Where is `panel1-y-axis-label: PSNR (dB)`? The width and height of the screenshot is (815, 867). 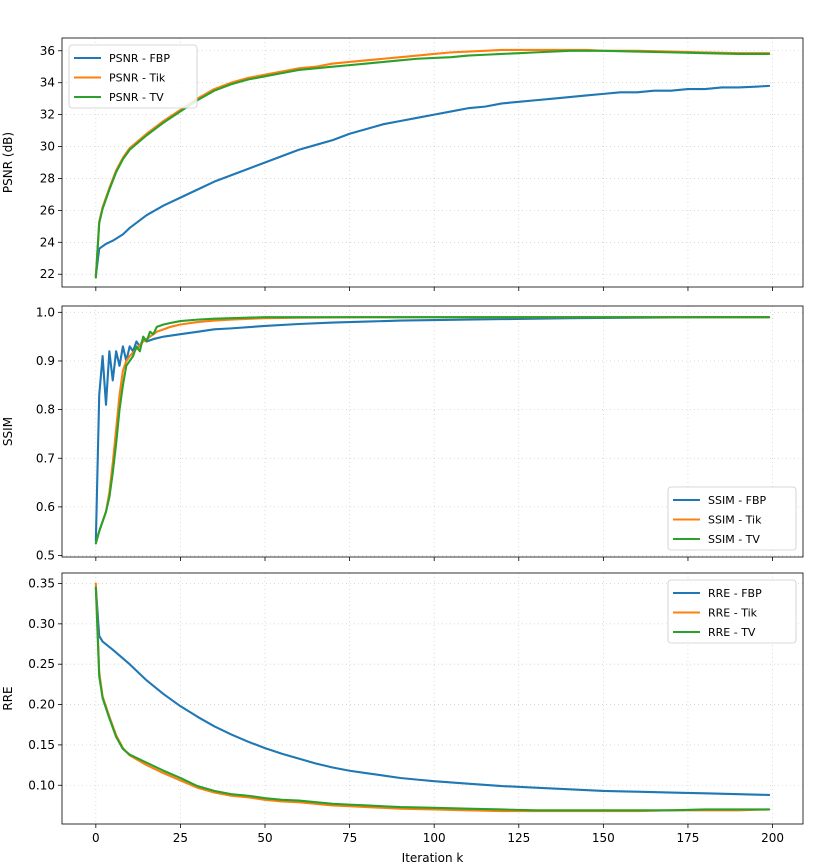
panel1-y-axis-label: PSNR (dB) is located at coordinates (8, 162).